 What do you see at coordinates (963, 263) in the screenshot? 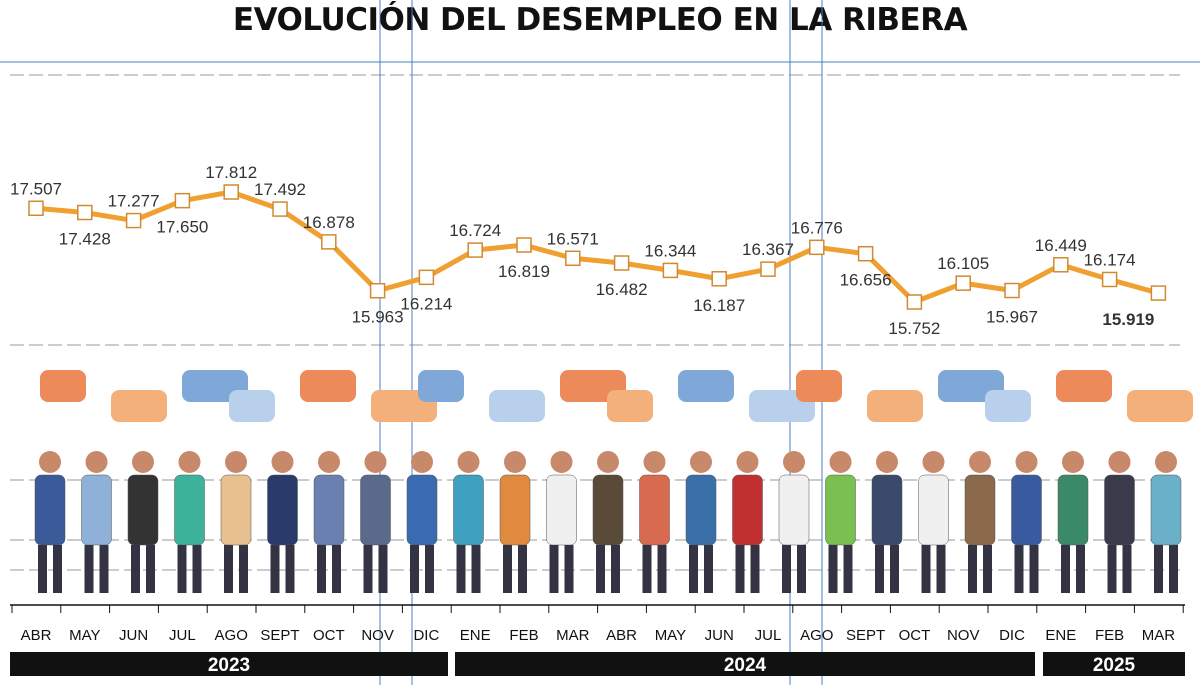
I see `data-label: 16.105` at bounding box center [963, 263].